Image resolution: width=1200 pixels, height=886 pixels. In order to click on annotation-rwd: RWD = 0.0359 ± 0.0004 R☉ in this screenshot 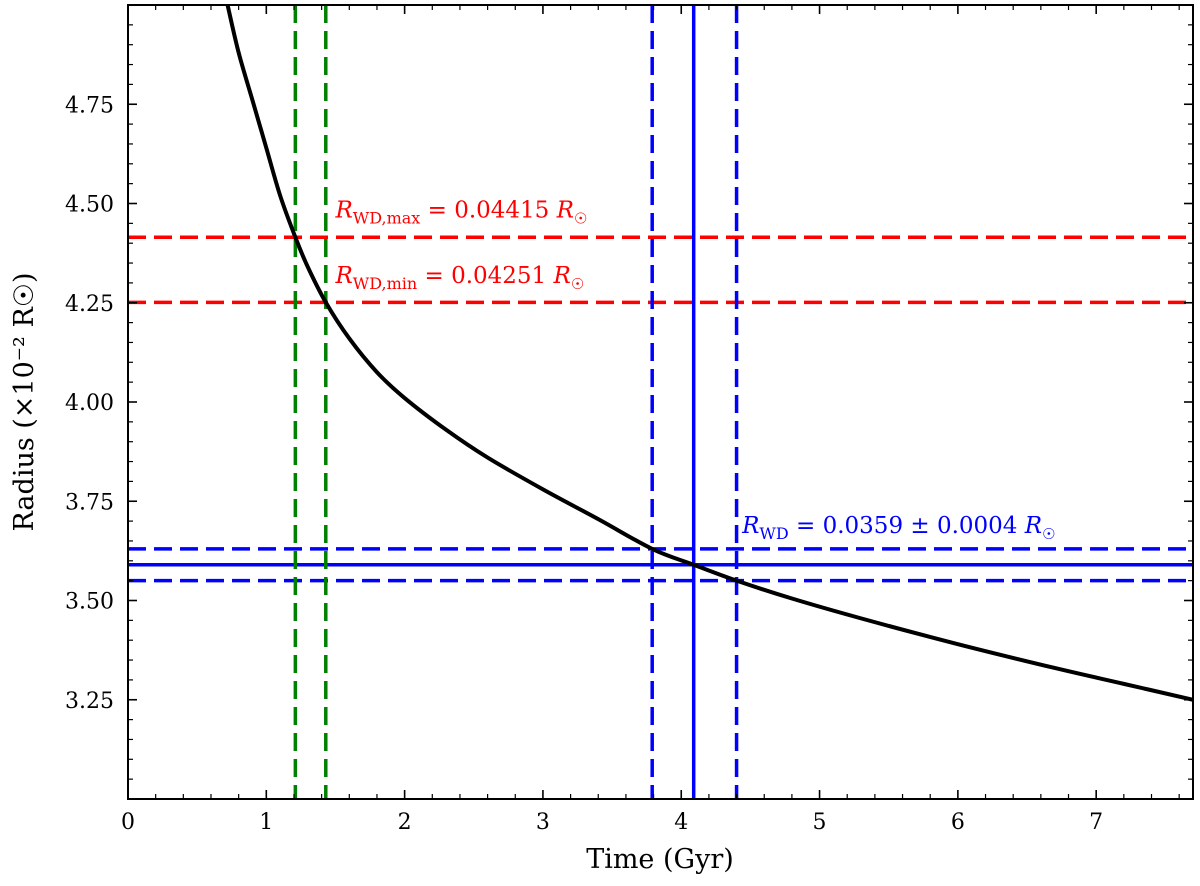, I will do `click(898, 528)`.